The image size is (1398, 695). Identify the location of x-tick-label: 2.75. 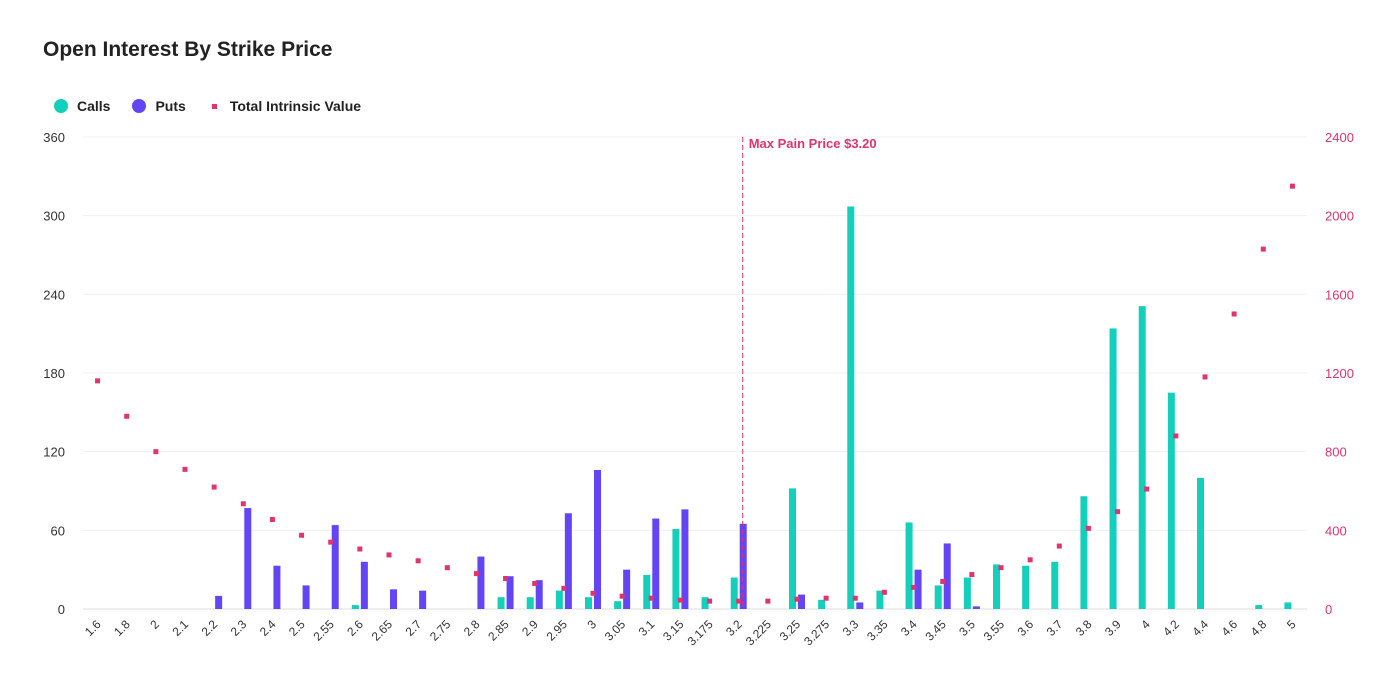
(440, 630).